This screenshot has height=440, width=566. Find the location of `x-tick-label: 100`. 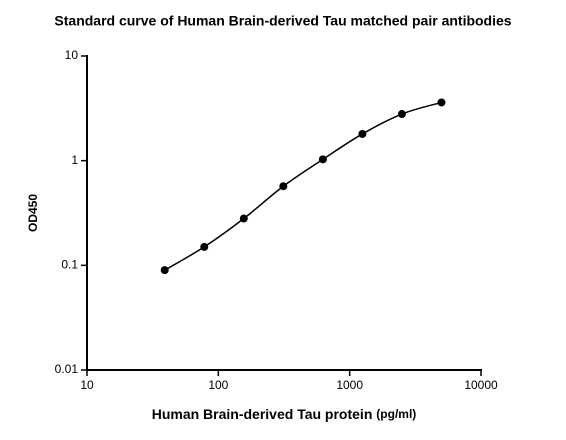

x-tick-label: 100 is located at coordinates (218, 385).